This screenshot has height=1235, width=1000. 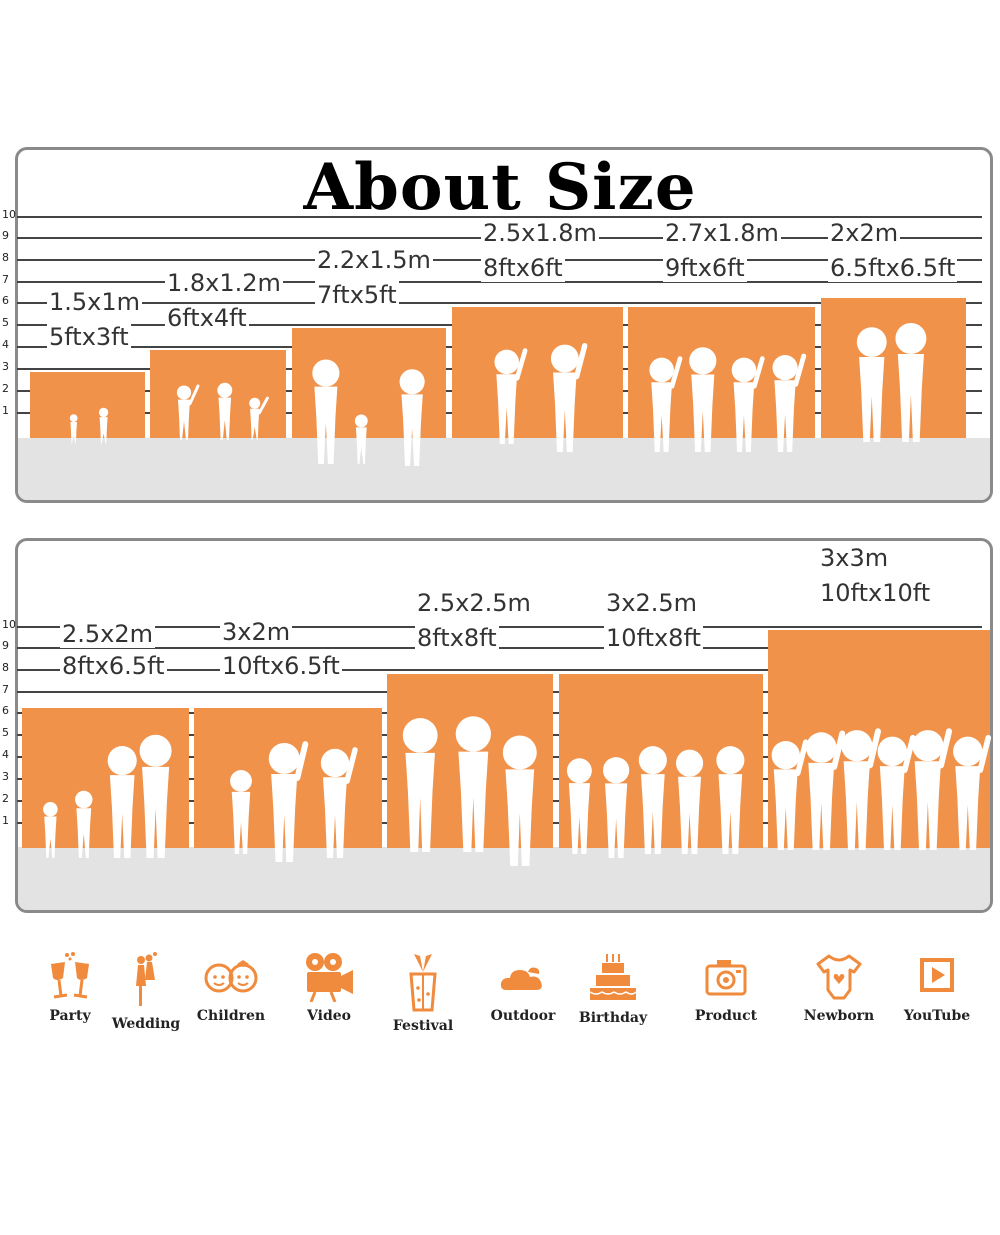 What do you see at coordinates (937, 975) in the screenshot?
I see `play-button-icon` at bounding box center [937, 975].